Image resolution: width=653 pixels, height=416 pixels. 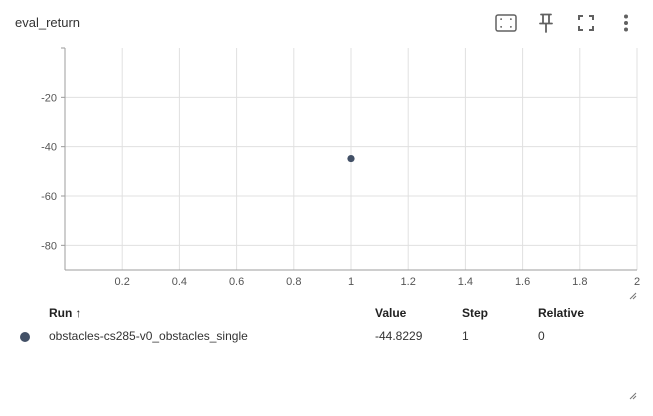 What do you see at coordinates (465, 282) in the screenshot?
I see `x-tick-label: 1.4` at bounding box center [465, 282].